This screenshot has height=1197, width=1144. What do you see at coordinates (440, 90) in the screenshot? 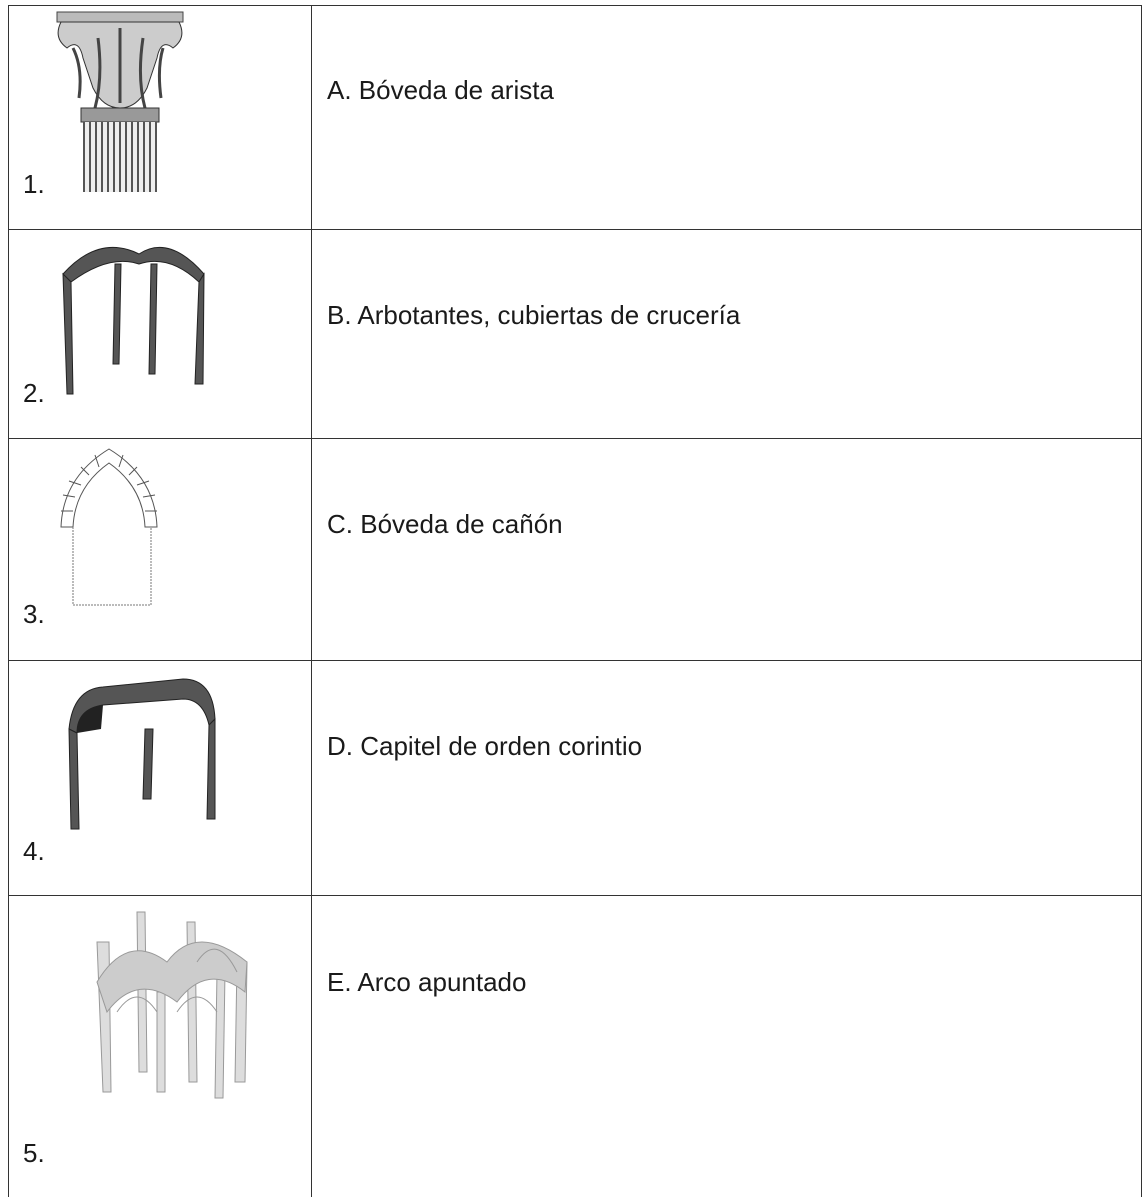
I see `item-text: A. Bóveda de arista` at bounding box center [440, 90].